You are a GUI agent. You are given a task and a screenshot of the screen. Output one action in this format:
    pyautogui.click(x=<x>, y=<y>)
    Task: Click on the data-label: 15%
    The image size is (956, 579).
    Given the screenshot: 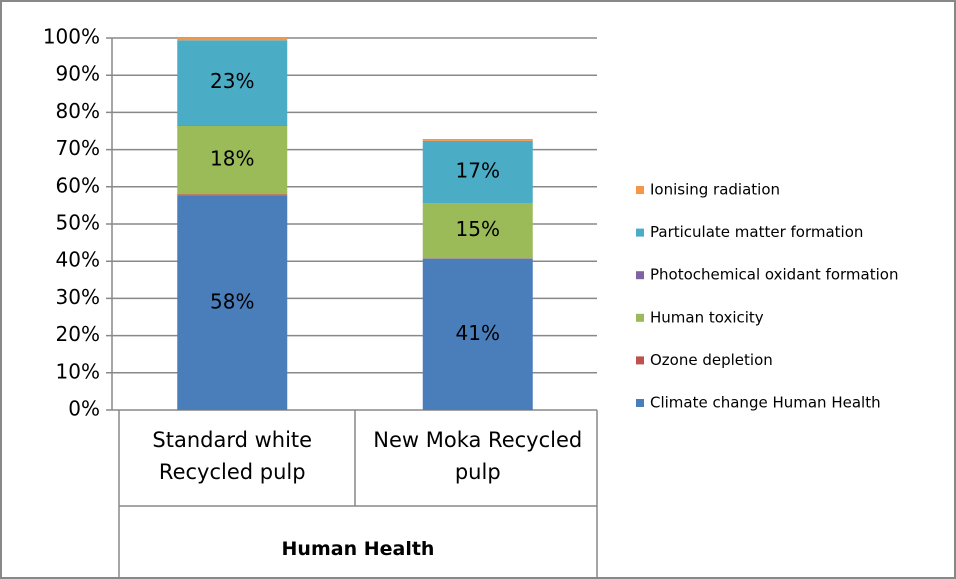 What is the action you would take?
    pyautogui.click(x=478, y=229)
    